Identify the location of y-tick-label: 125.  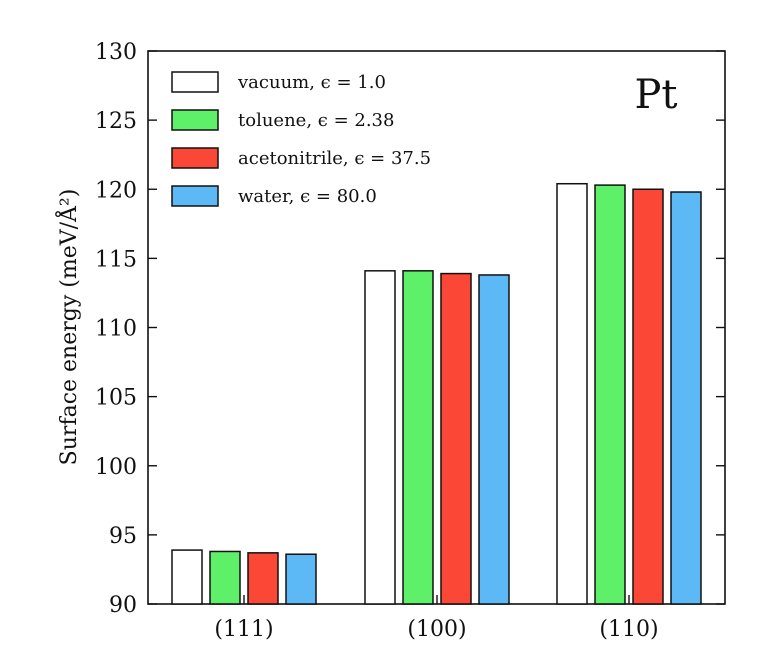
(116, 121).